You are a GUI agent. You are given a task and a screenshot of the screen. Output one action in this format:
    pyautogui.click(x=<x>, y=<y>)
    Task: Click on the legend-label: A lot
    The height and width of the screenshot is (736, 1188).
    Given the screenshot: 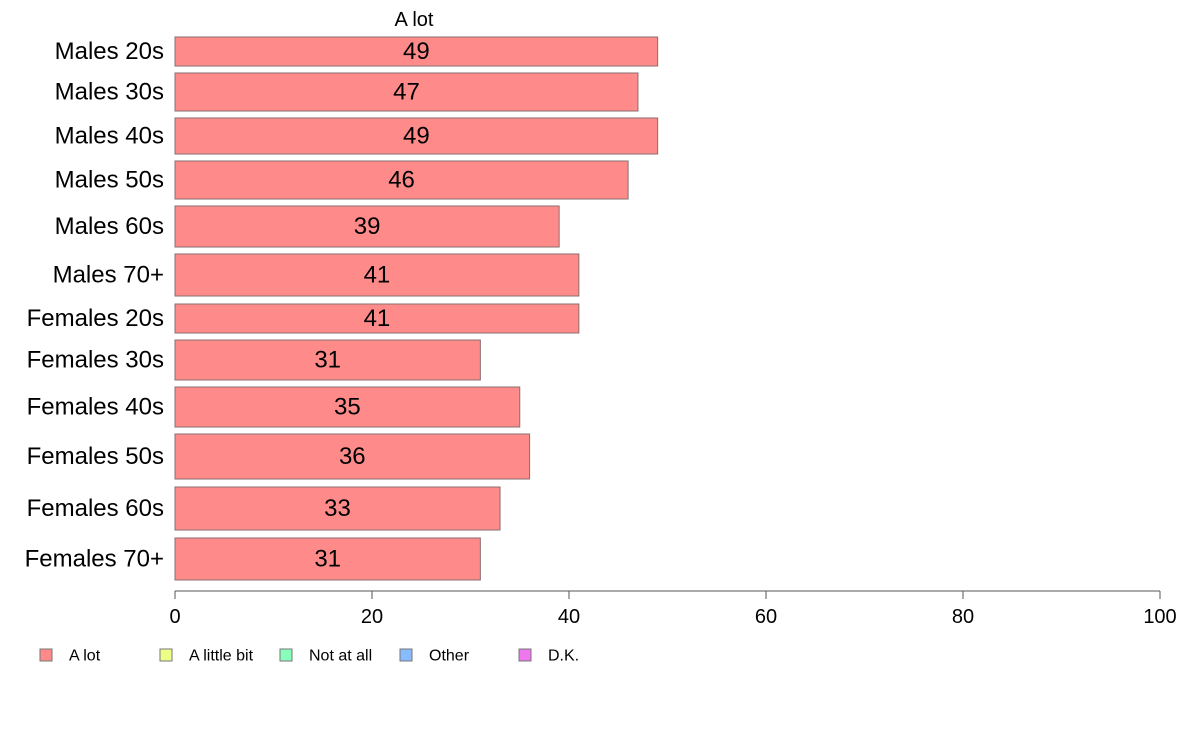 What is the action you would take?
    pyautogui.click(x=85, y=656)
    